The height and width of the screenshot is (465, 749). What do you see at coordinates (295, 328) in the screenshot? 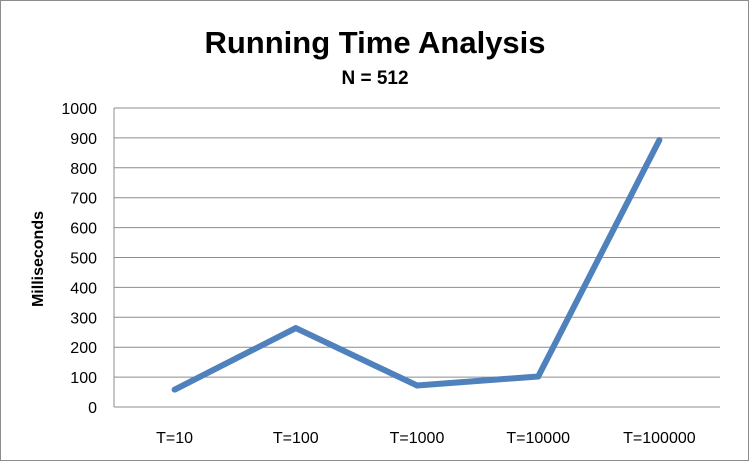
I see `data-point-T=100` at bounding box center [295, 328].